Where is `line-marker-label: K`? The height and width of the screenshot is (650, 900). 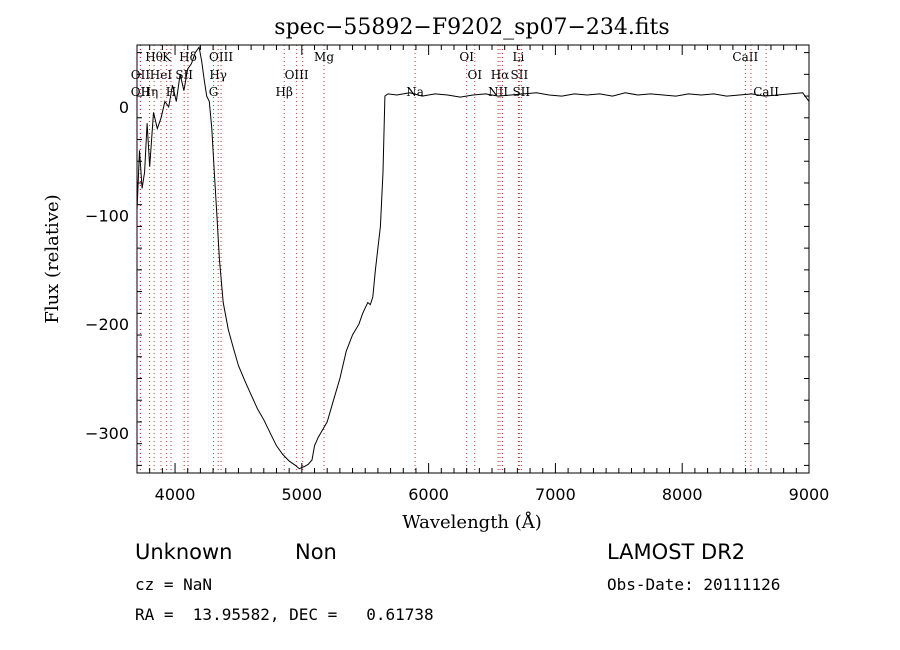 line-marker-label: K is located at coordinates (167, 57).